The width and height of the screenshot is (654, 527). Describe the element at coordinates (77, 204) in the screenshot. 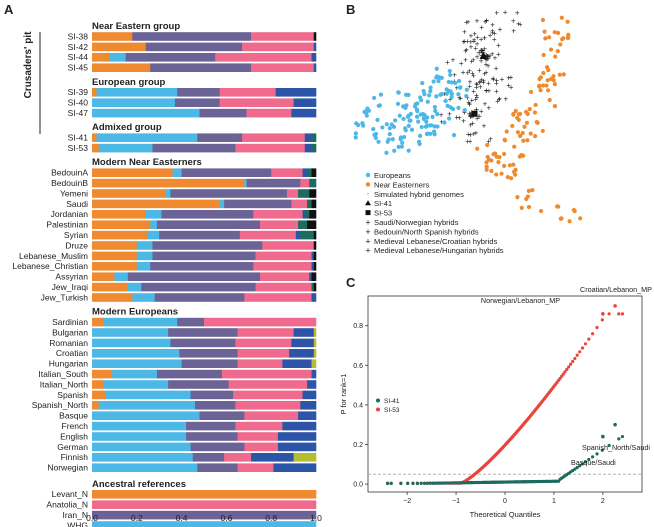

I see `row-label: Saudi` at that location.